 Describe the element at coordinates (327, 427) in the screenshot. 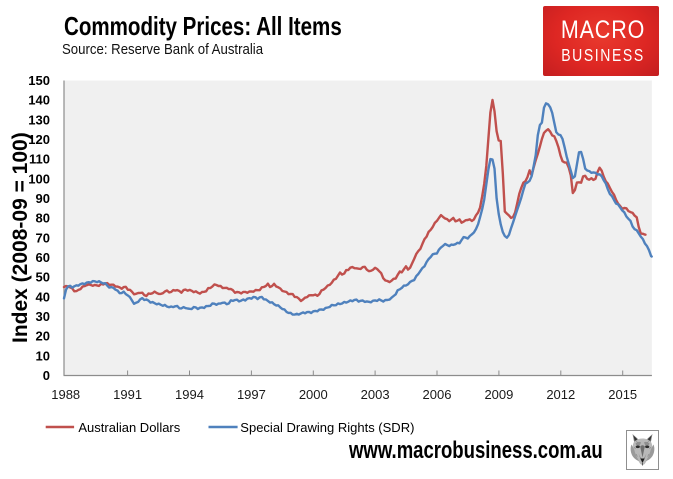

I see `svg-text: Special Drawing Rights (SDR)` at that location.